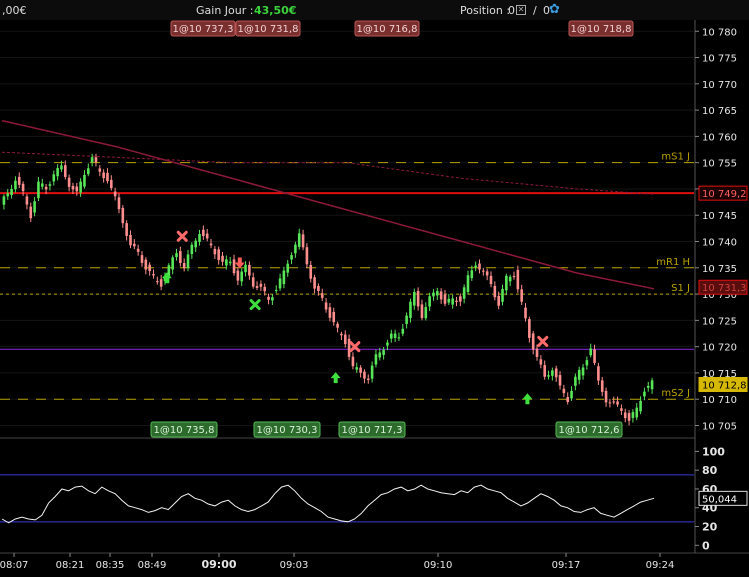 Image resolution: width=749 pixels, height=577 pixels. What do you see at coordinates (680, 288) in the screenshot?
I see `level-label: S1 J` at bounding box center [680, 288].